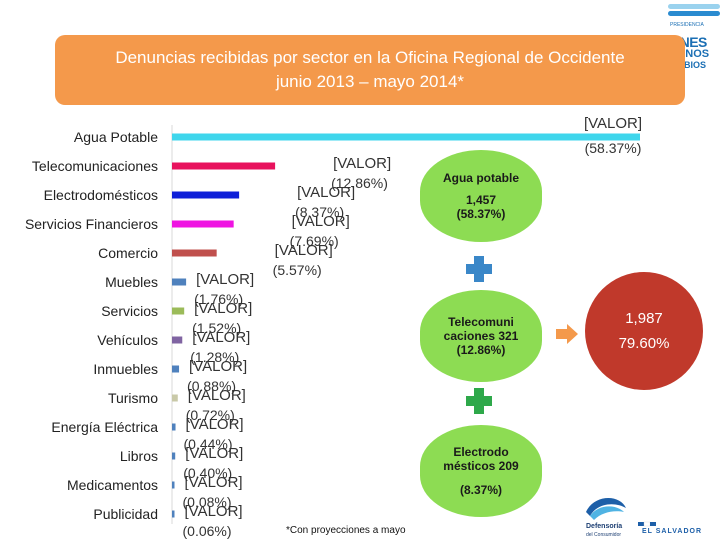 This screenshot has height=540, width=720. What do you see at coordinates (481, 322) in the screenshot?
I see `summary-box-line: Telecomuni` at bounding box center [481, 322].